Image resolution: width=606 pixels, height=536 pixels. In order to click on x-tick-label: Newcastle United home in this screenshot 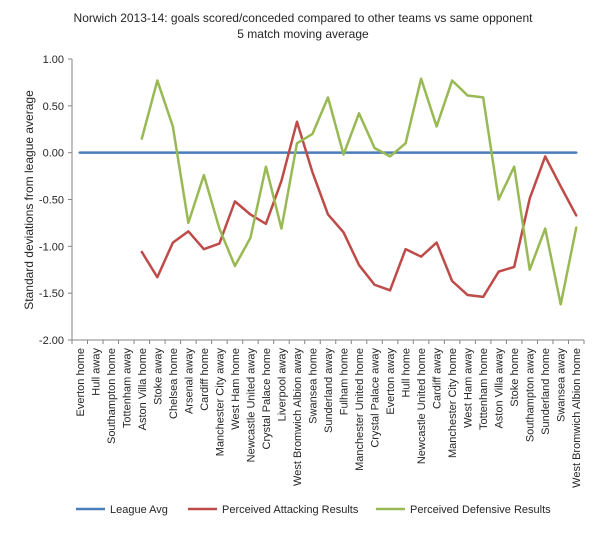, I will do `click(422, 406)`.